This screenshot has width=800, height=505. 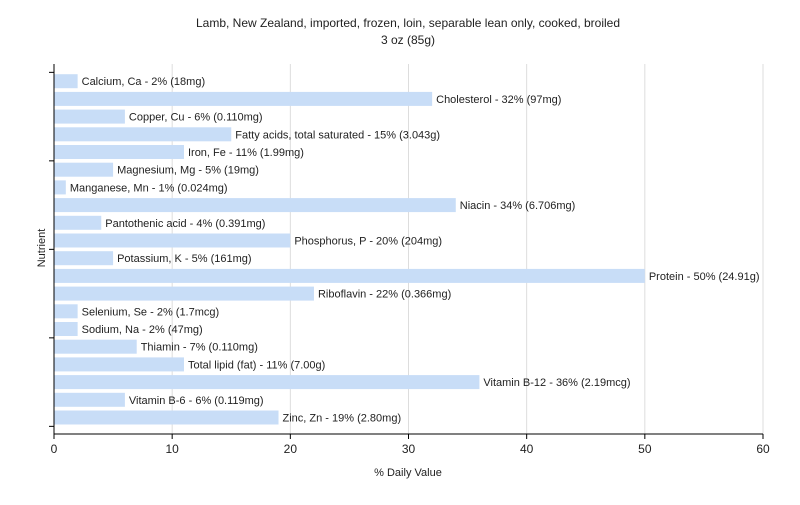 I want to click on x-tick-label: 50, so click(x=645, y=449).